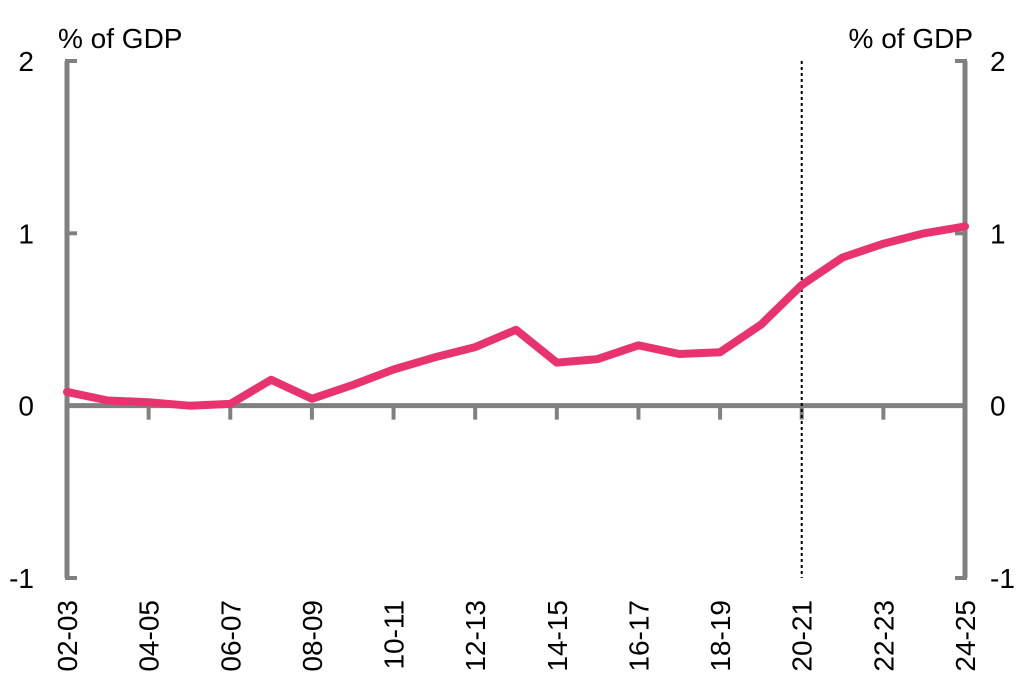  What do you see at coordinates (1002, 578) in the screenshot?
I see `y-tick-label-right: -1` at bounding box center [1002, 578].